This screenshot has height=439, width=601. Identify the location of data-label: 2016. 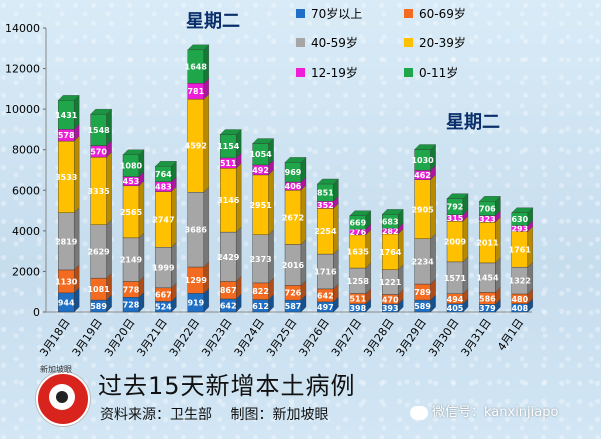
(293, 265).